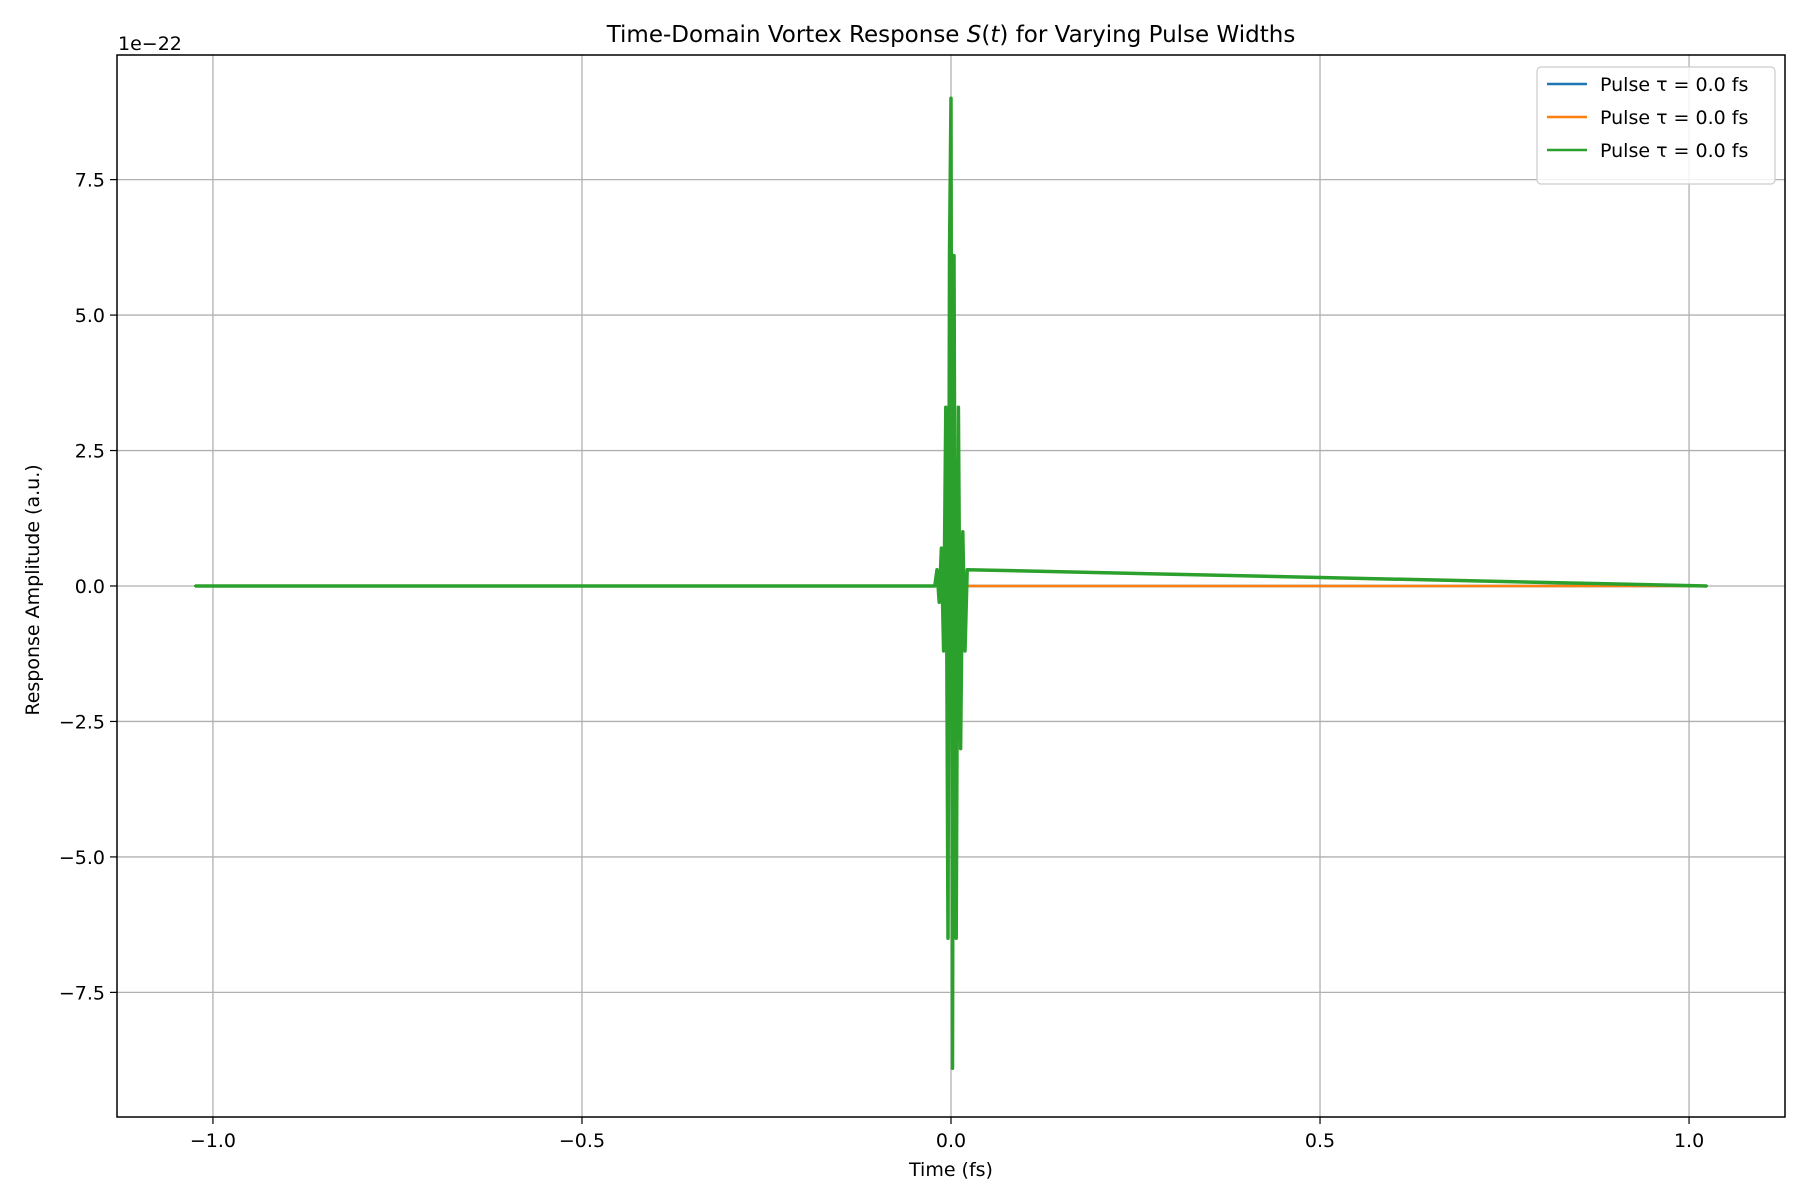 The image size is (1800, 1204). I want to click on legend-label-1: Pulse τ = 0.0 fs, so click(1674, 85).